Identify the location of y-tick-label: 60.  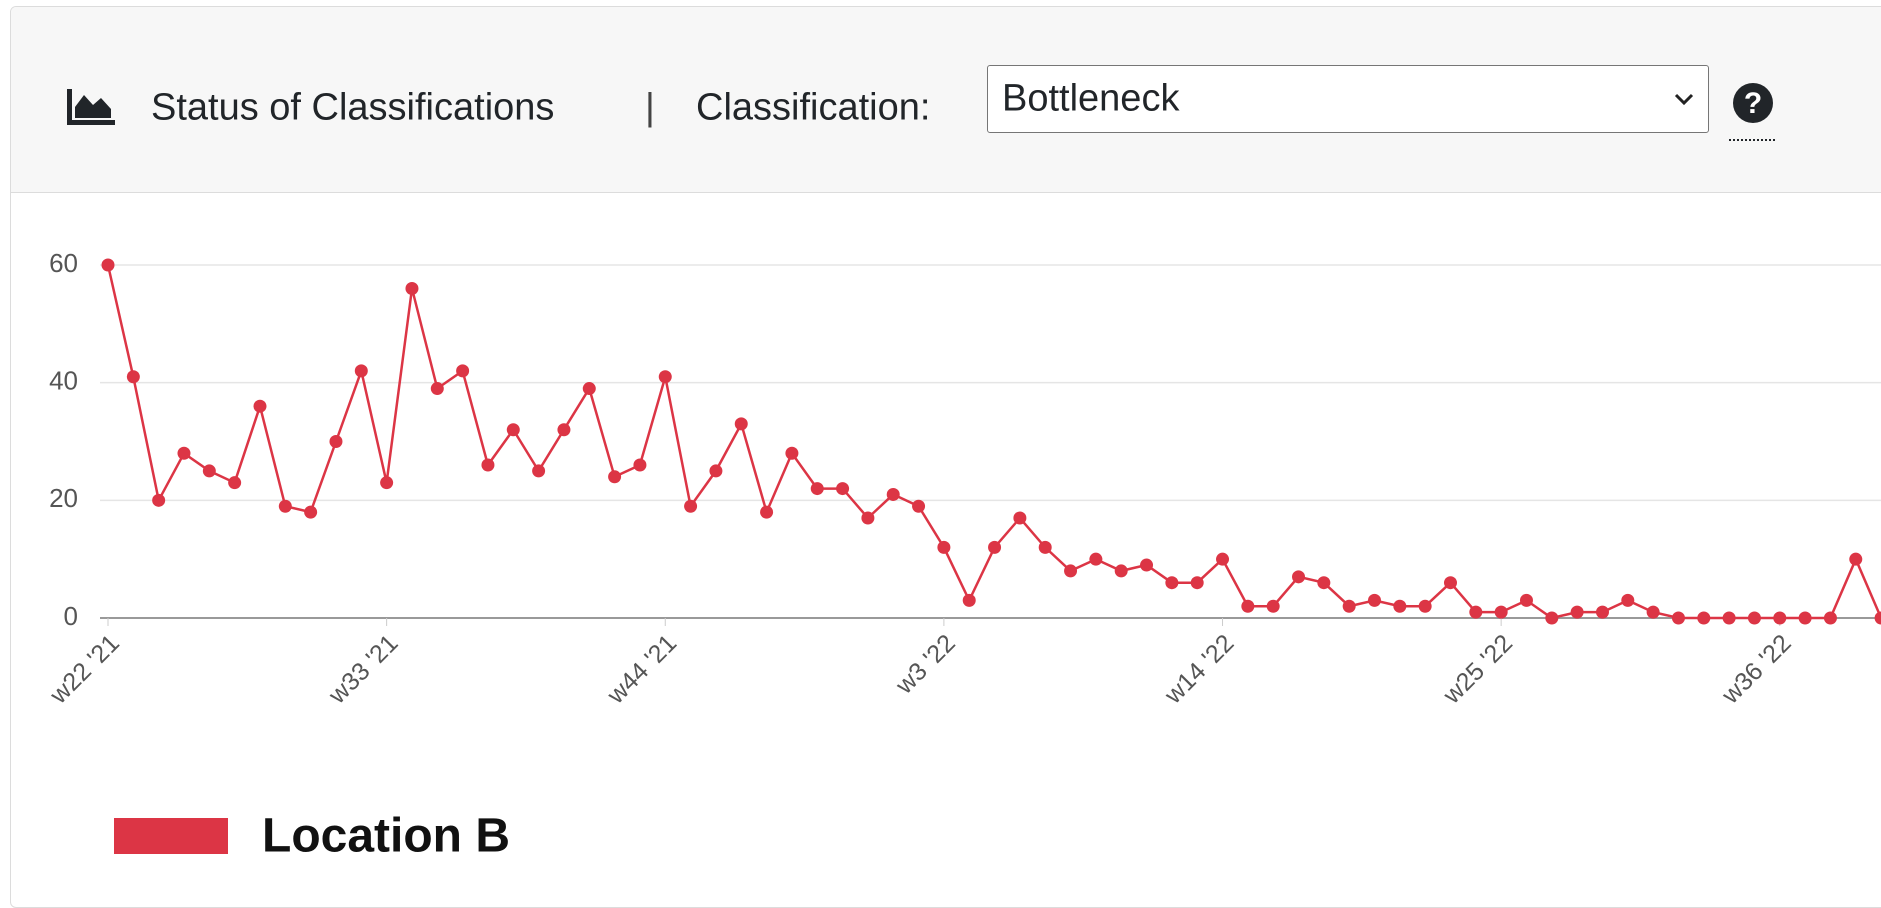
(63, 263).